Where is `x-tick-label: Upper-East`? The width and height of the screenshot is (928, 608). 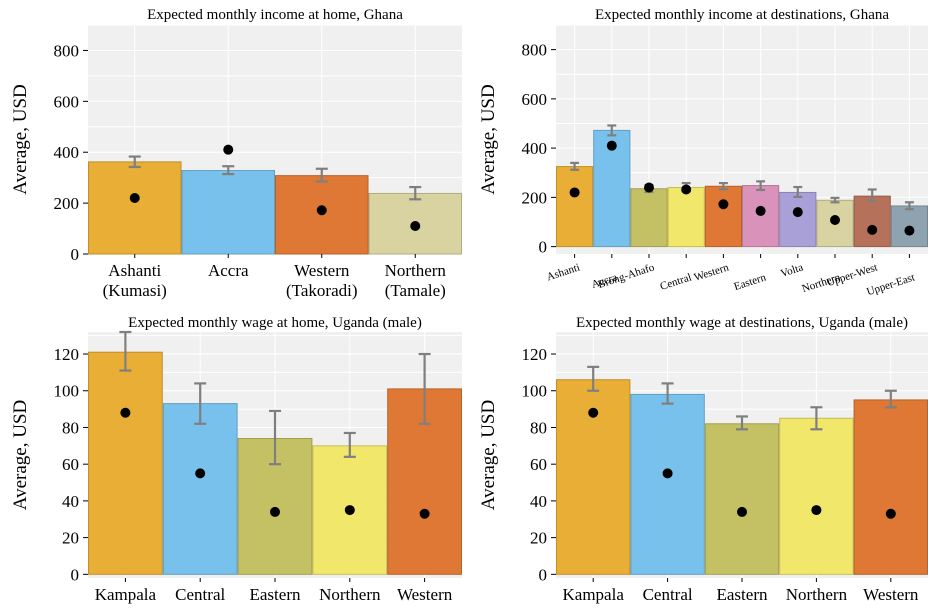
x-tick-label: Upper-East is located at coordinates (890, 284).